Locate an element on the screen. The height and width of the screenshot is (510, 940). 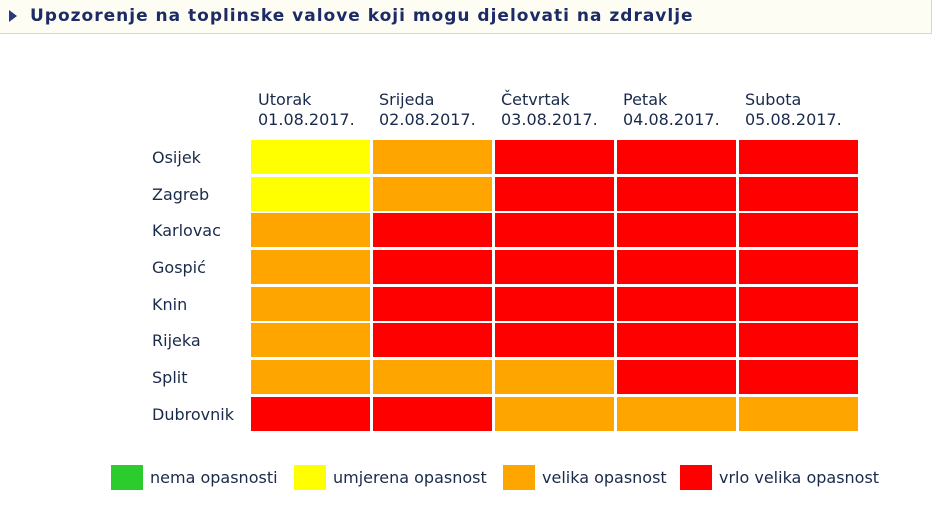
day-name: Srijeda is located at coordinates (407, 99).